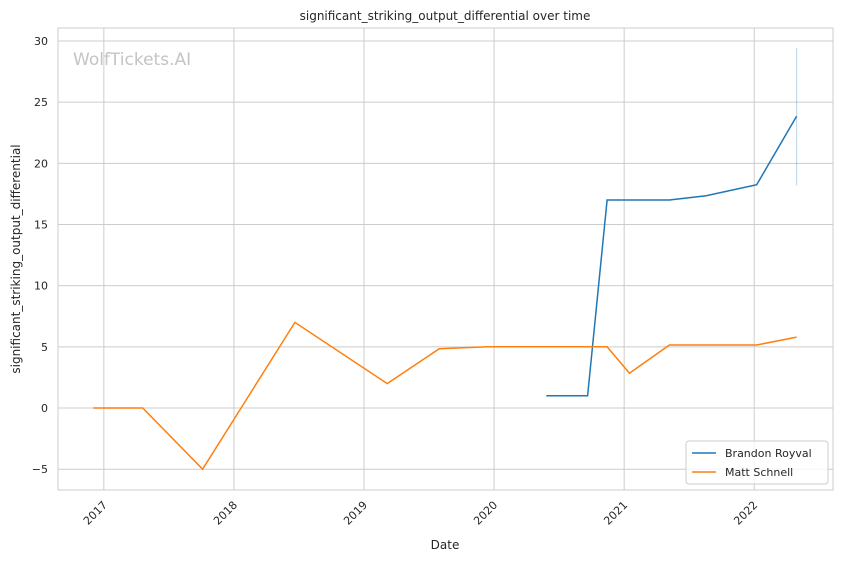 This screenshot has width=843, height=565. What do you see at coordinates (95, 513) in the screenshot?
I see `x-tick-label: 2017` at bounding box center [95, 513].